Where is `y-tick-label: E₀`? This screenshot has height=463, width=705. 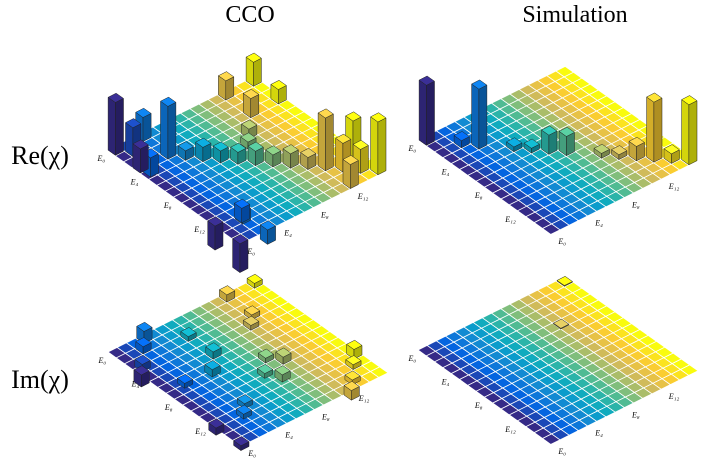
y-tick-label: E₀ is located at coordinates (250, 251).